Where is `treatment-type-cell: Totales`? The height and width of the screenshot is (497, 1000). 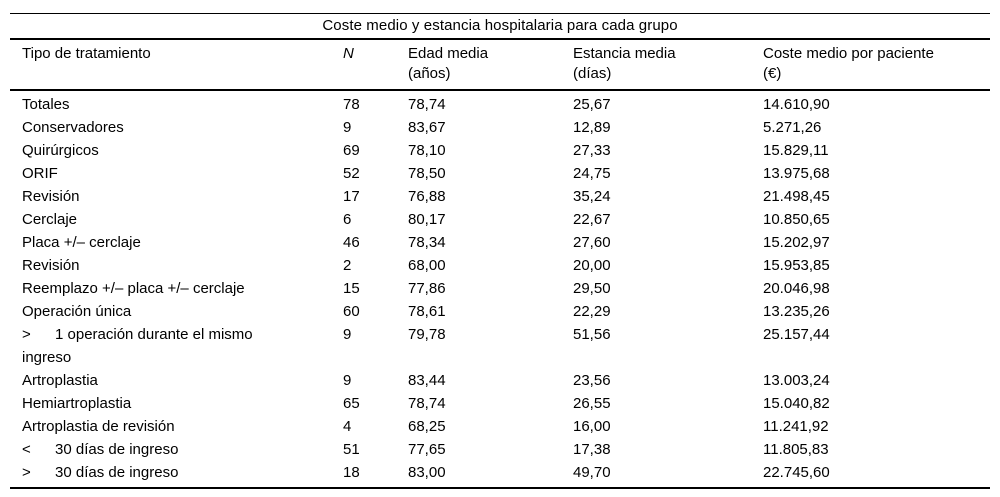 treatment-type-cell: Totales is located at coordinates (182, 104).